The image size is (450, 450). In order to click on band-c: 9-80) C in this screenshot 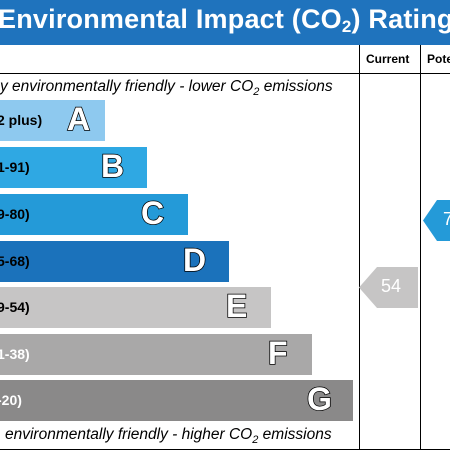, I will do `click(94, 214)`.